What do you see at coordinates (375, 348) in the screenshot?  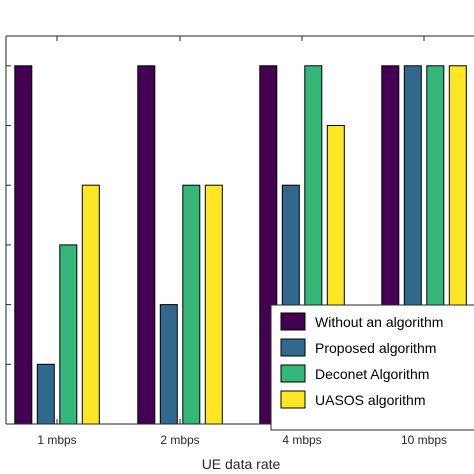 I see `legend-label-2: Proposed algorithm` at bounding box center [375, 348].